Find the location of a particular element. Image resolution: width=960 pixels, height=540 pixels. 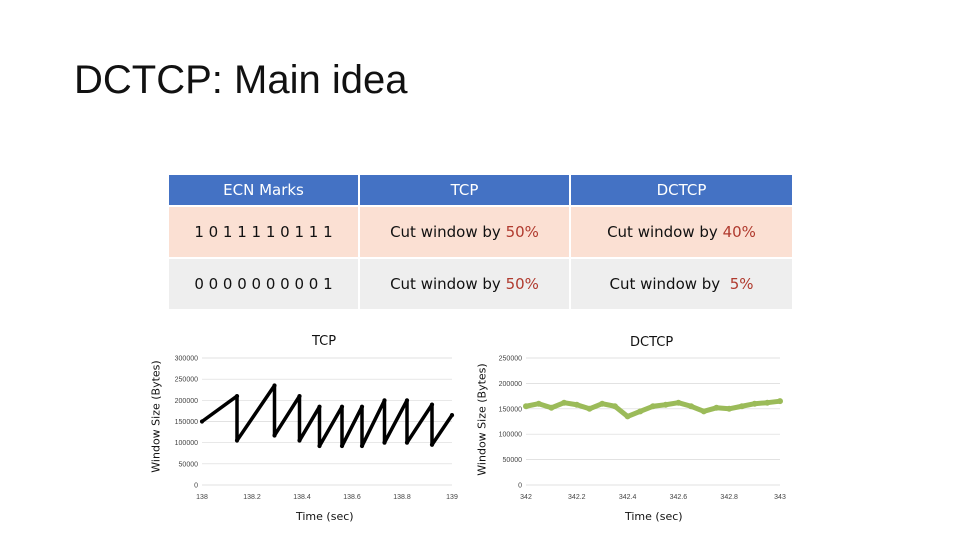

dctcp-x-tick-label: 342 is located at coordinates (526, 497).